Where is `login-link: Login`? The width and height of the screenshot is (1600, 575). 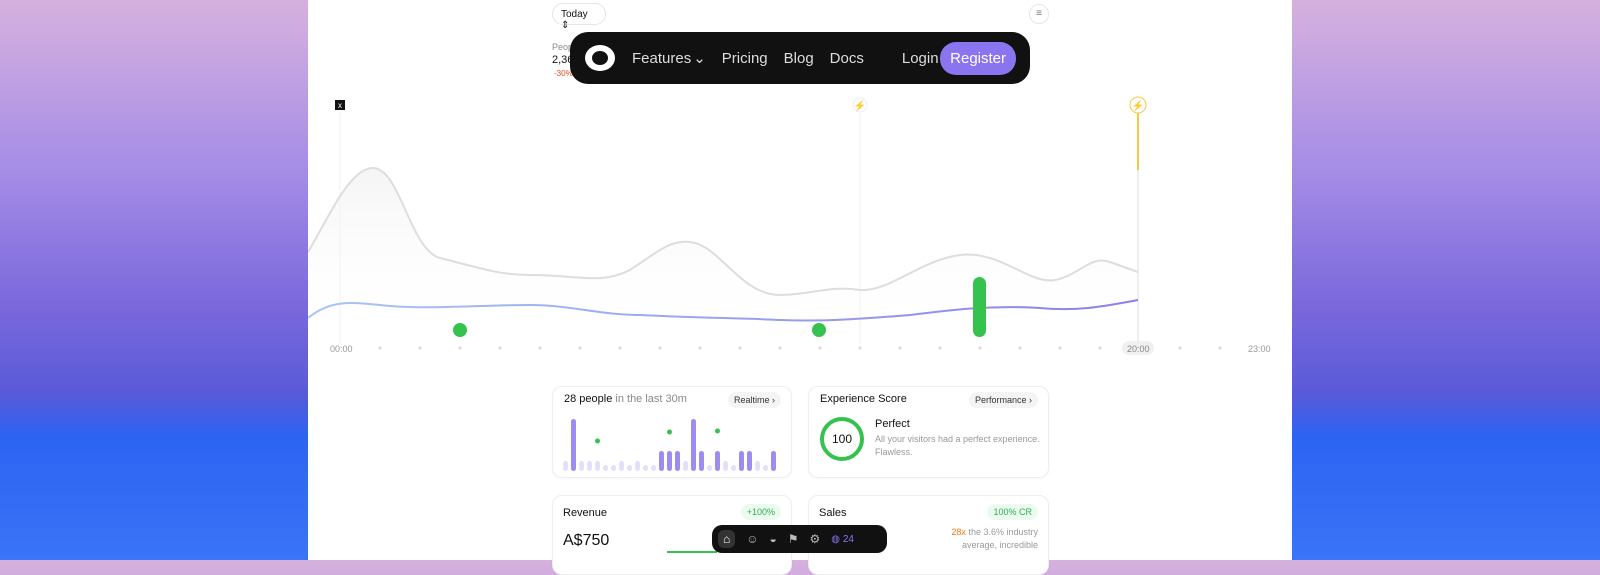 login-link: Login is located at coordinates (920, 58).